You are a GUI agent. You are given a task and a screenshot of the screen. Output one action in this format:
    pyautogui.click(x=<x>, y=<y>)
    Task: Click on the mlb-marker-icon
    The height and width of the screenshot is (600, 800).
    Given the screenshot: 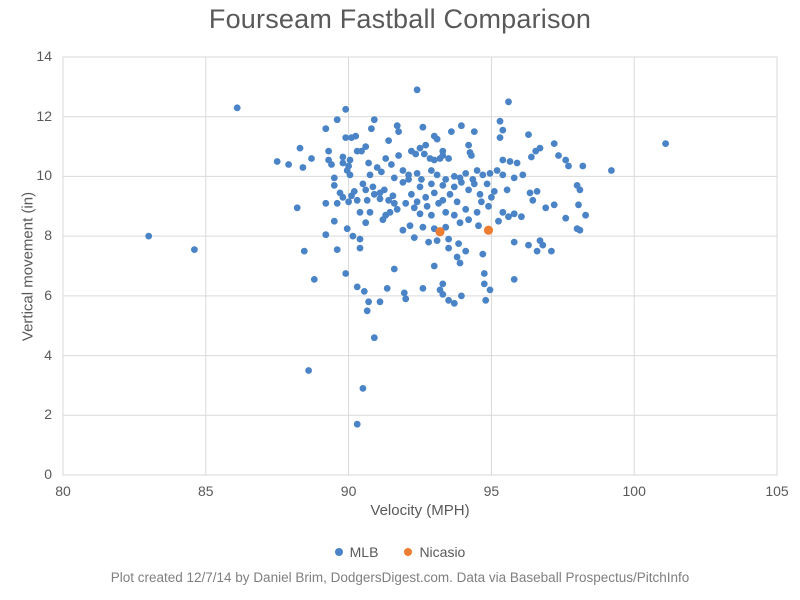 What is the action you would take?
    pyautogui.click(x=338, y=552)
    